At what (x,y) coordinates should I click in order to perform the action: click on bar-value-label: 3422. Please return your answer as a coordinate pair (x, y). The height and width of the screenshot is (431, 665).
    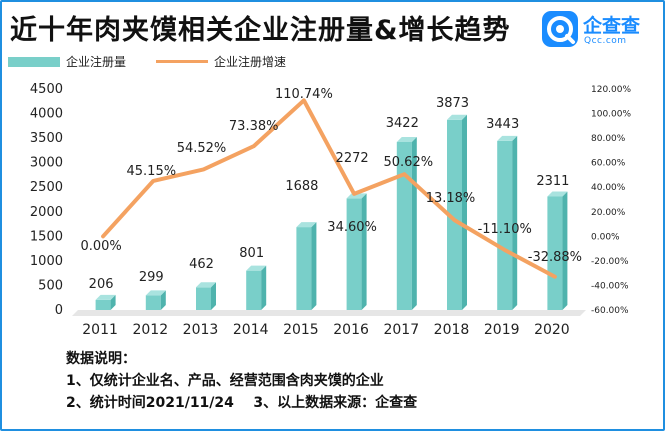
    Looking at the image, I should click on (402, 123).